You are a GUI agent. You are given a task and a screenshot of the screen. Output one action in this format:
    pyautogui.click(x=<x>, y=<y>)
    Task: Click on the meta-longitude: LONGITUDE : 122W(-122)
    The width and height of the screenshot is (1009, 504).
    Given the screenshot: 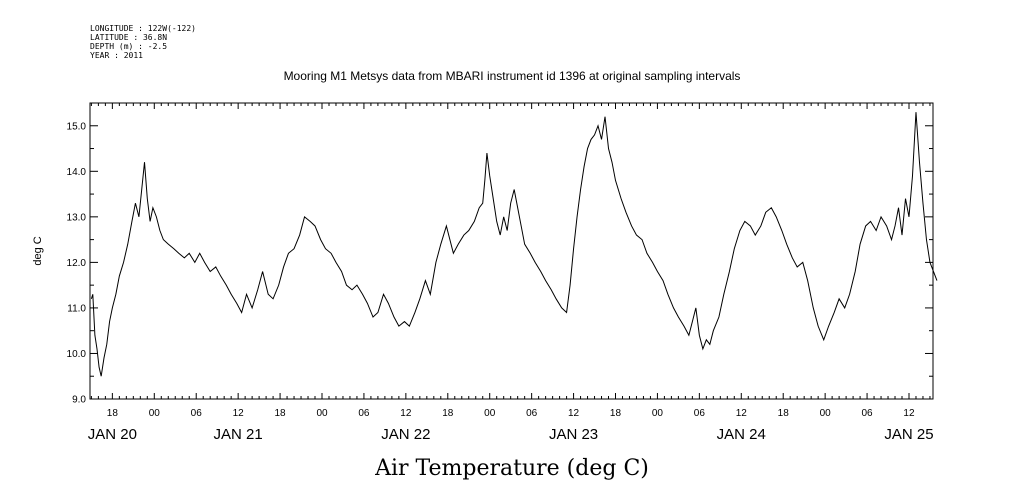 What is the action you would take?
    pyautogui.click(x=143, y=28)
    